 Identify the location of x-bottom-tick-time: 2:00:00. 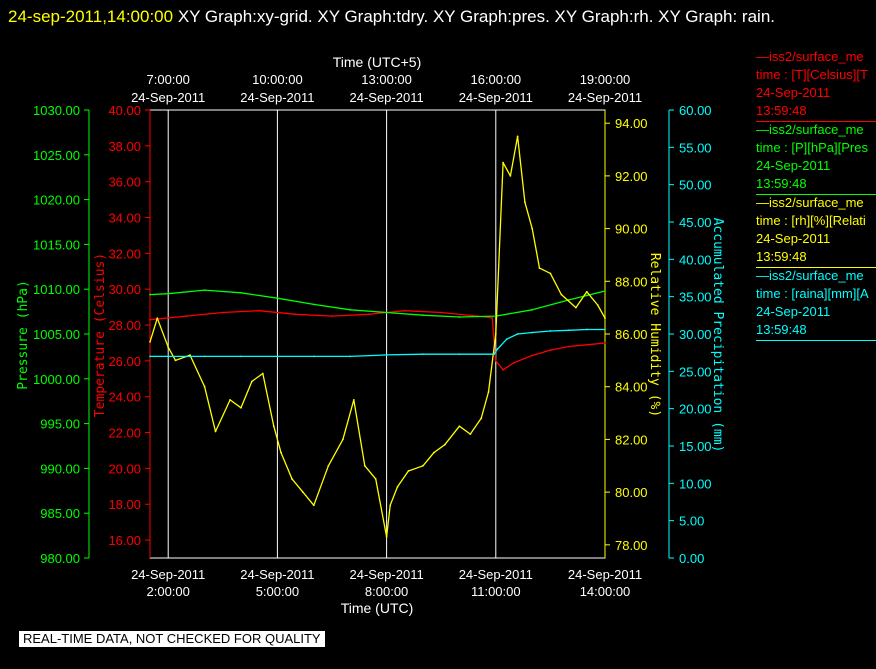
(168, 591).